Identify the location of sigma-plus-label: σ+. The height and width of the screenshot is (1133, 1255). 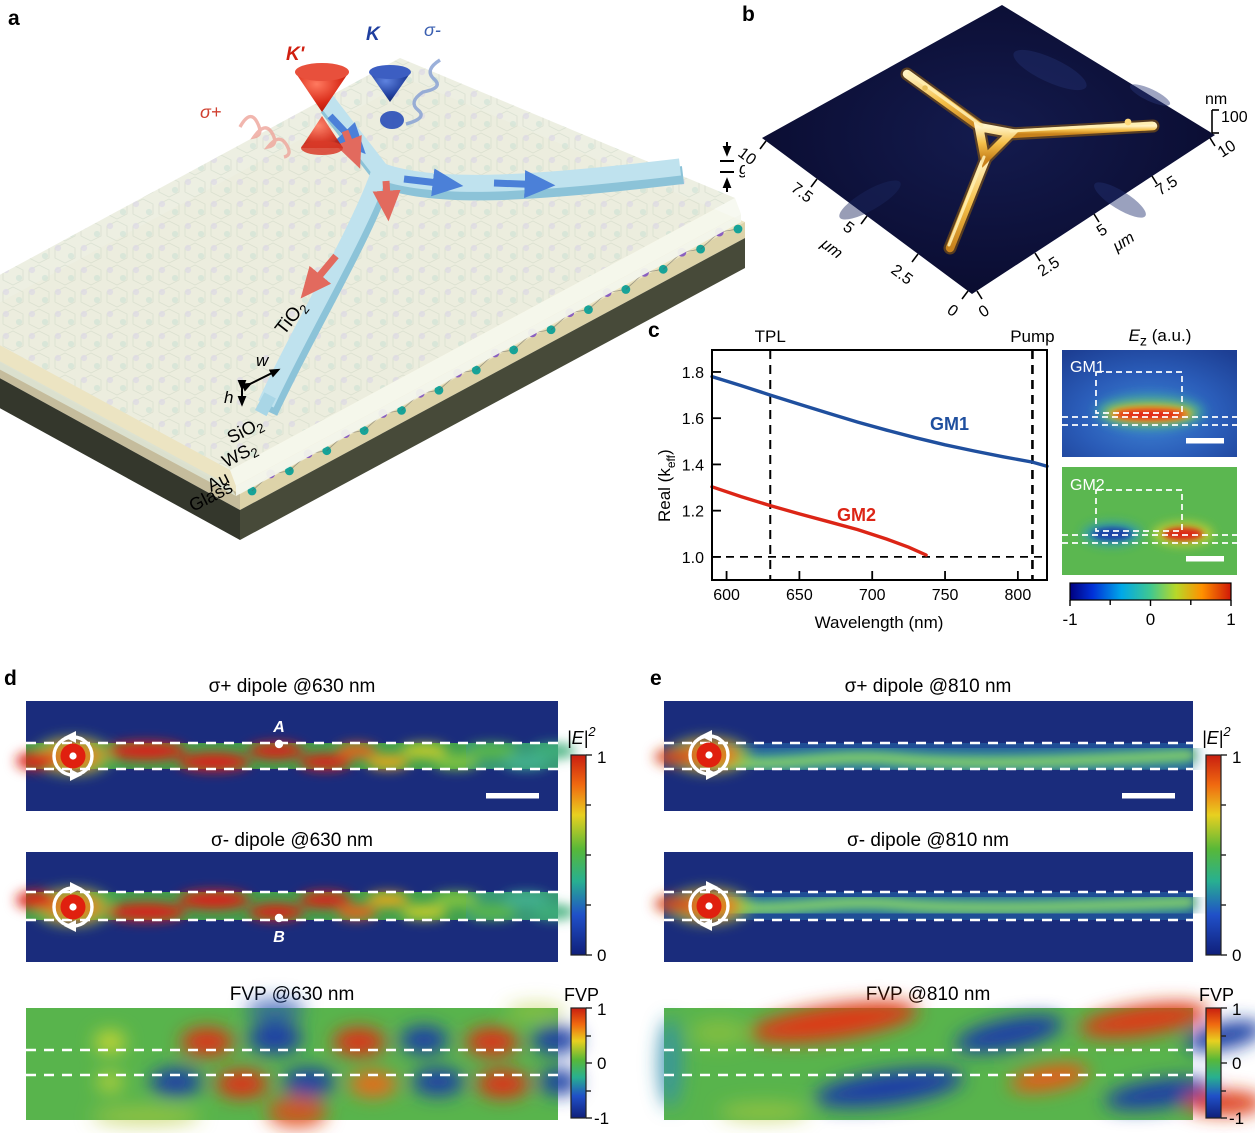
(210, 112).